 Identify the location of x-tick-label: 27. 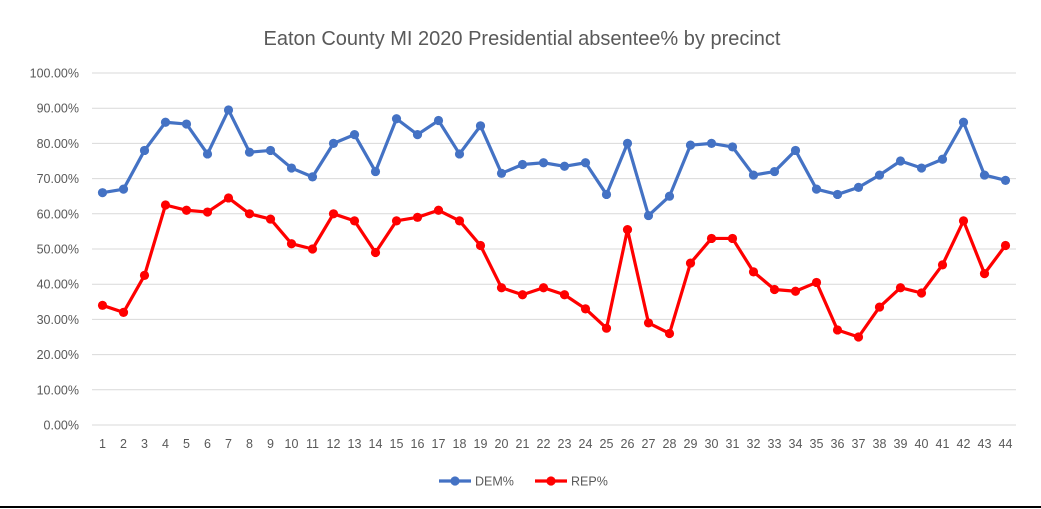
(649, 444).